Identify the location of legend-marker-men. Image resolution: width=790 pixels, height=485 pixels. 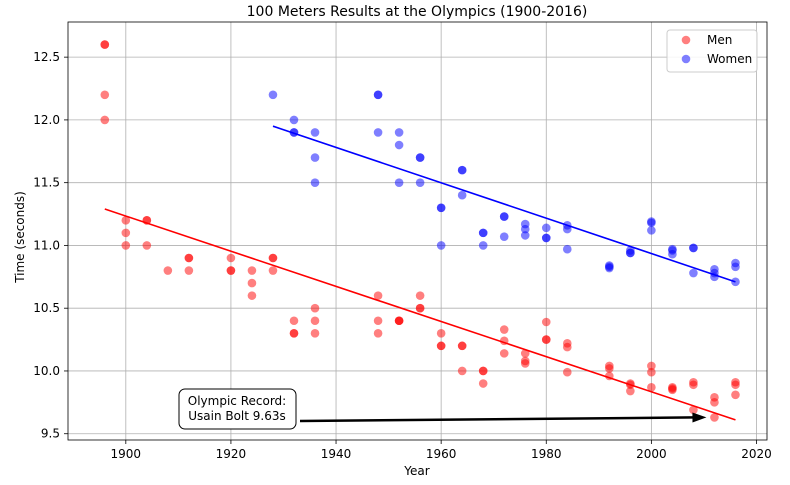
(686, 40).